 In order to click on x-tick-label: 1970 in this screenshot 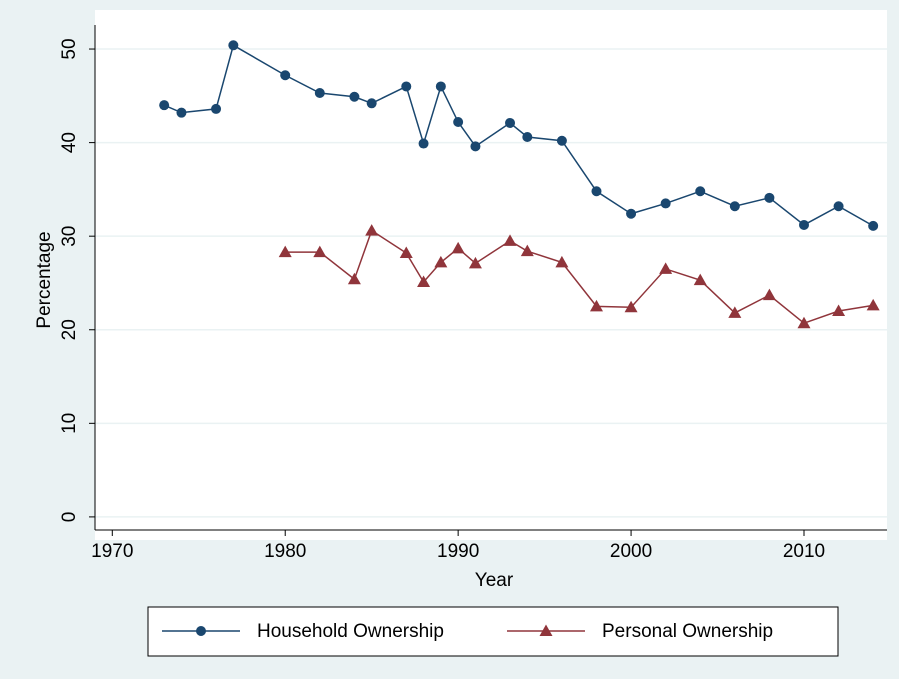, I will do `click(112, 551)`.